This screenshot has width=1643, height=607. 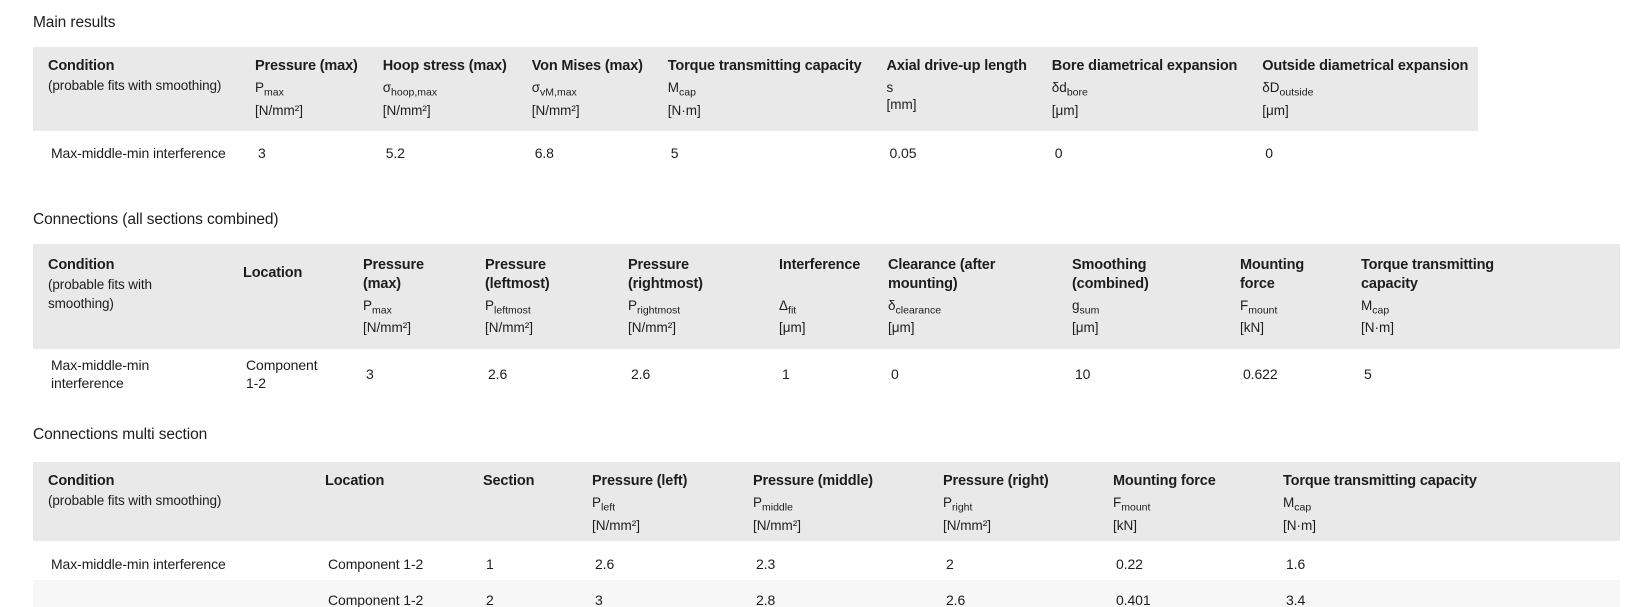 I want to click on column-header: Interference Δfit [μm], so click(x=818, y=296).